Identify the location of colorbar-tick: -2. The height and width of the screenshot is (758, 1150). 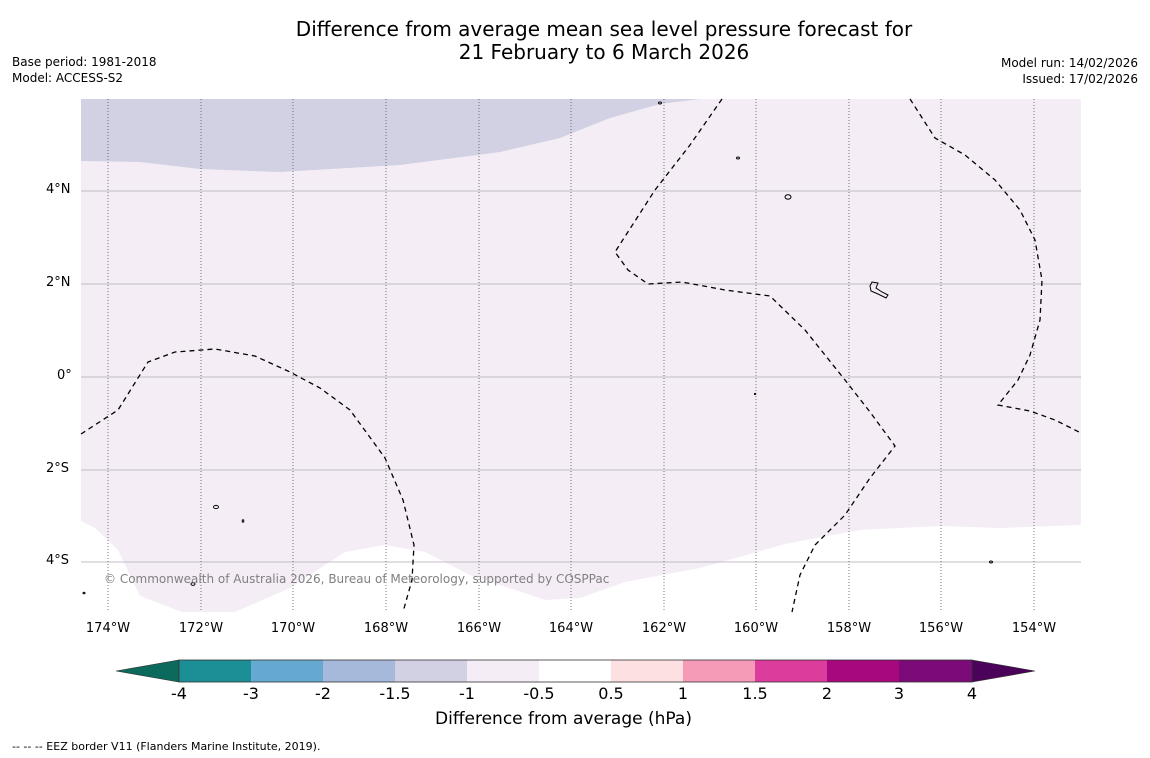
(323, 693).